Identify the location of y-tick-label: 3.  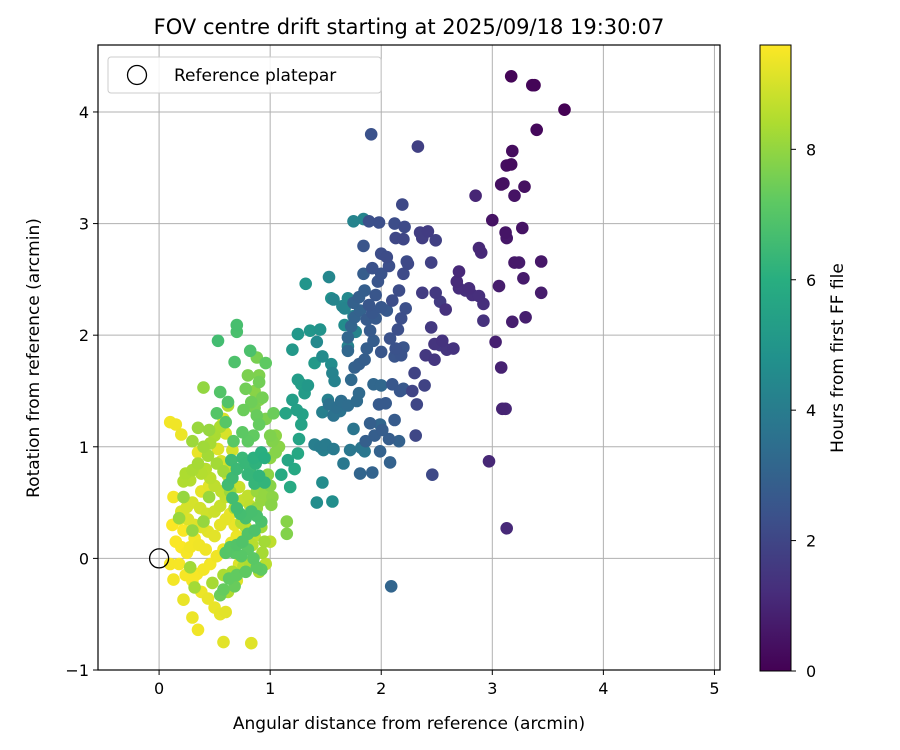
(84, 224).